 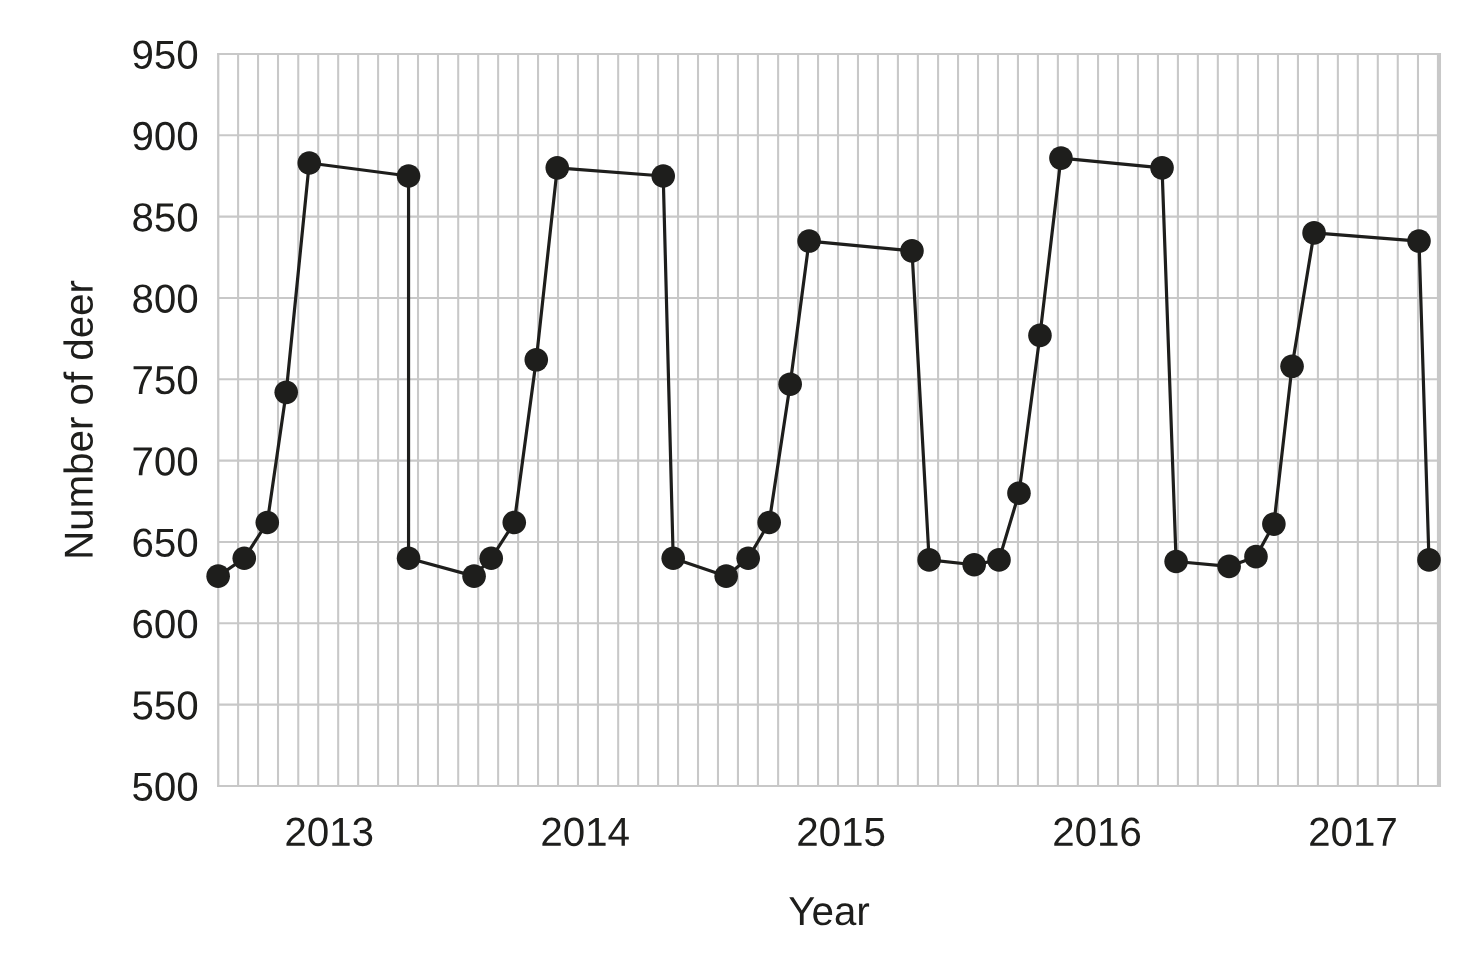 What do you see at coordinates (165, 542) in the screenshot?
I see `y-tick-label: 650` at bounding box center [165, 542].